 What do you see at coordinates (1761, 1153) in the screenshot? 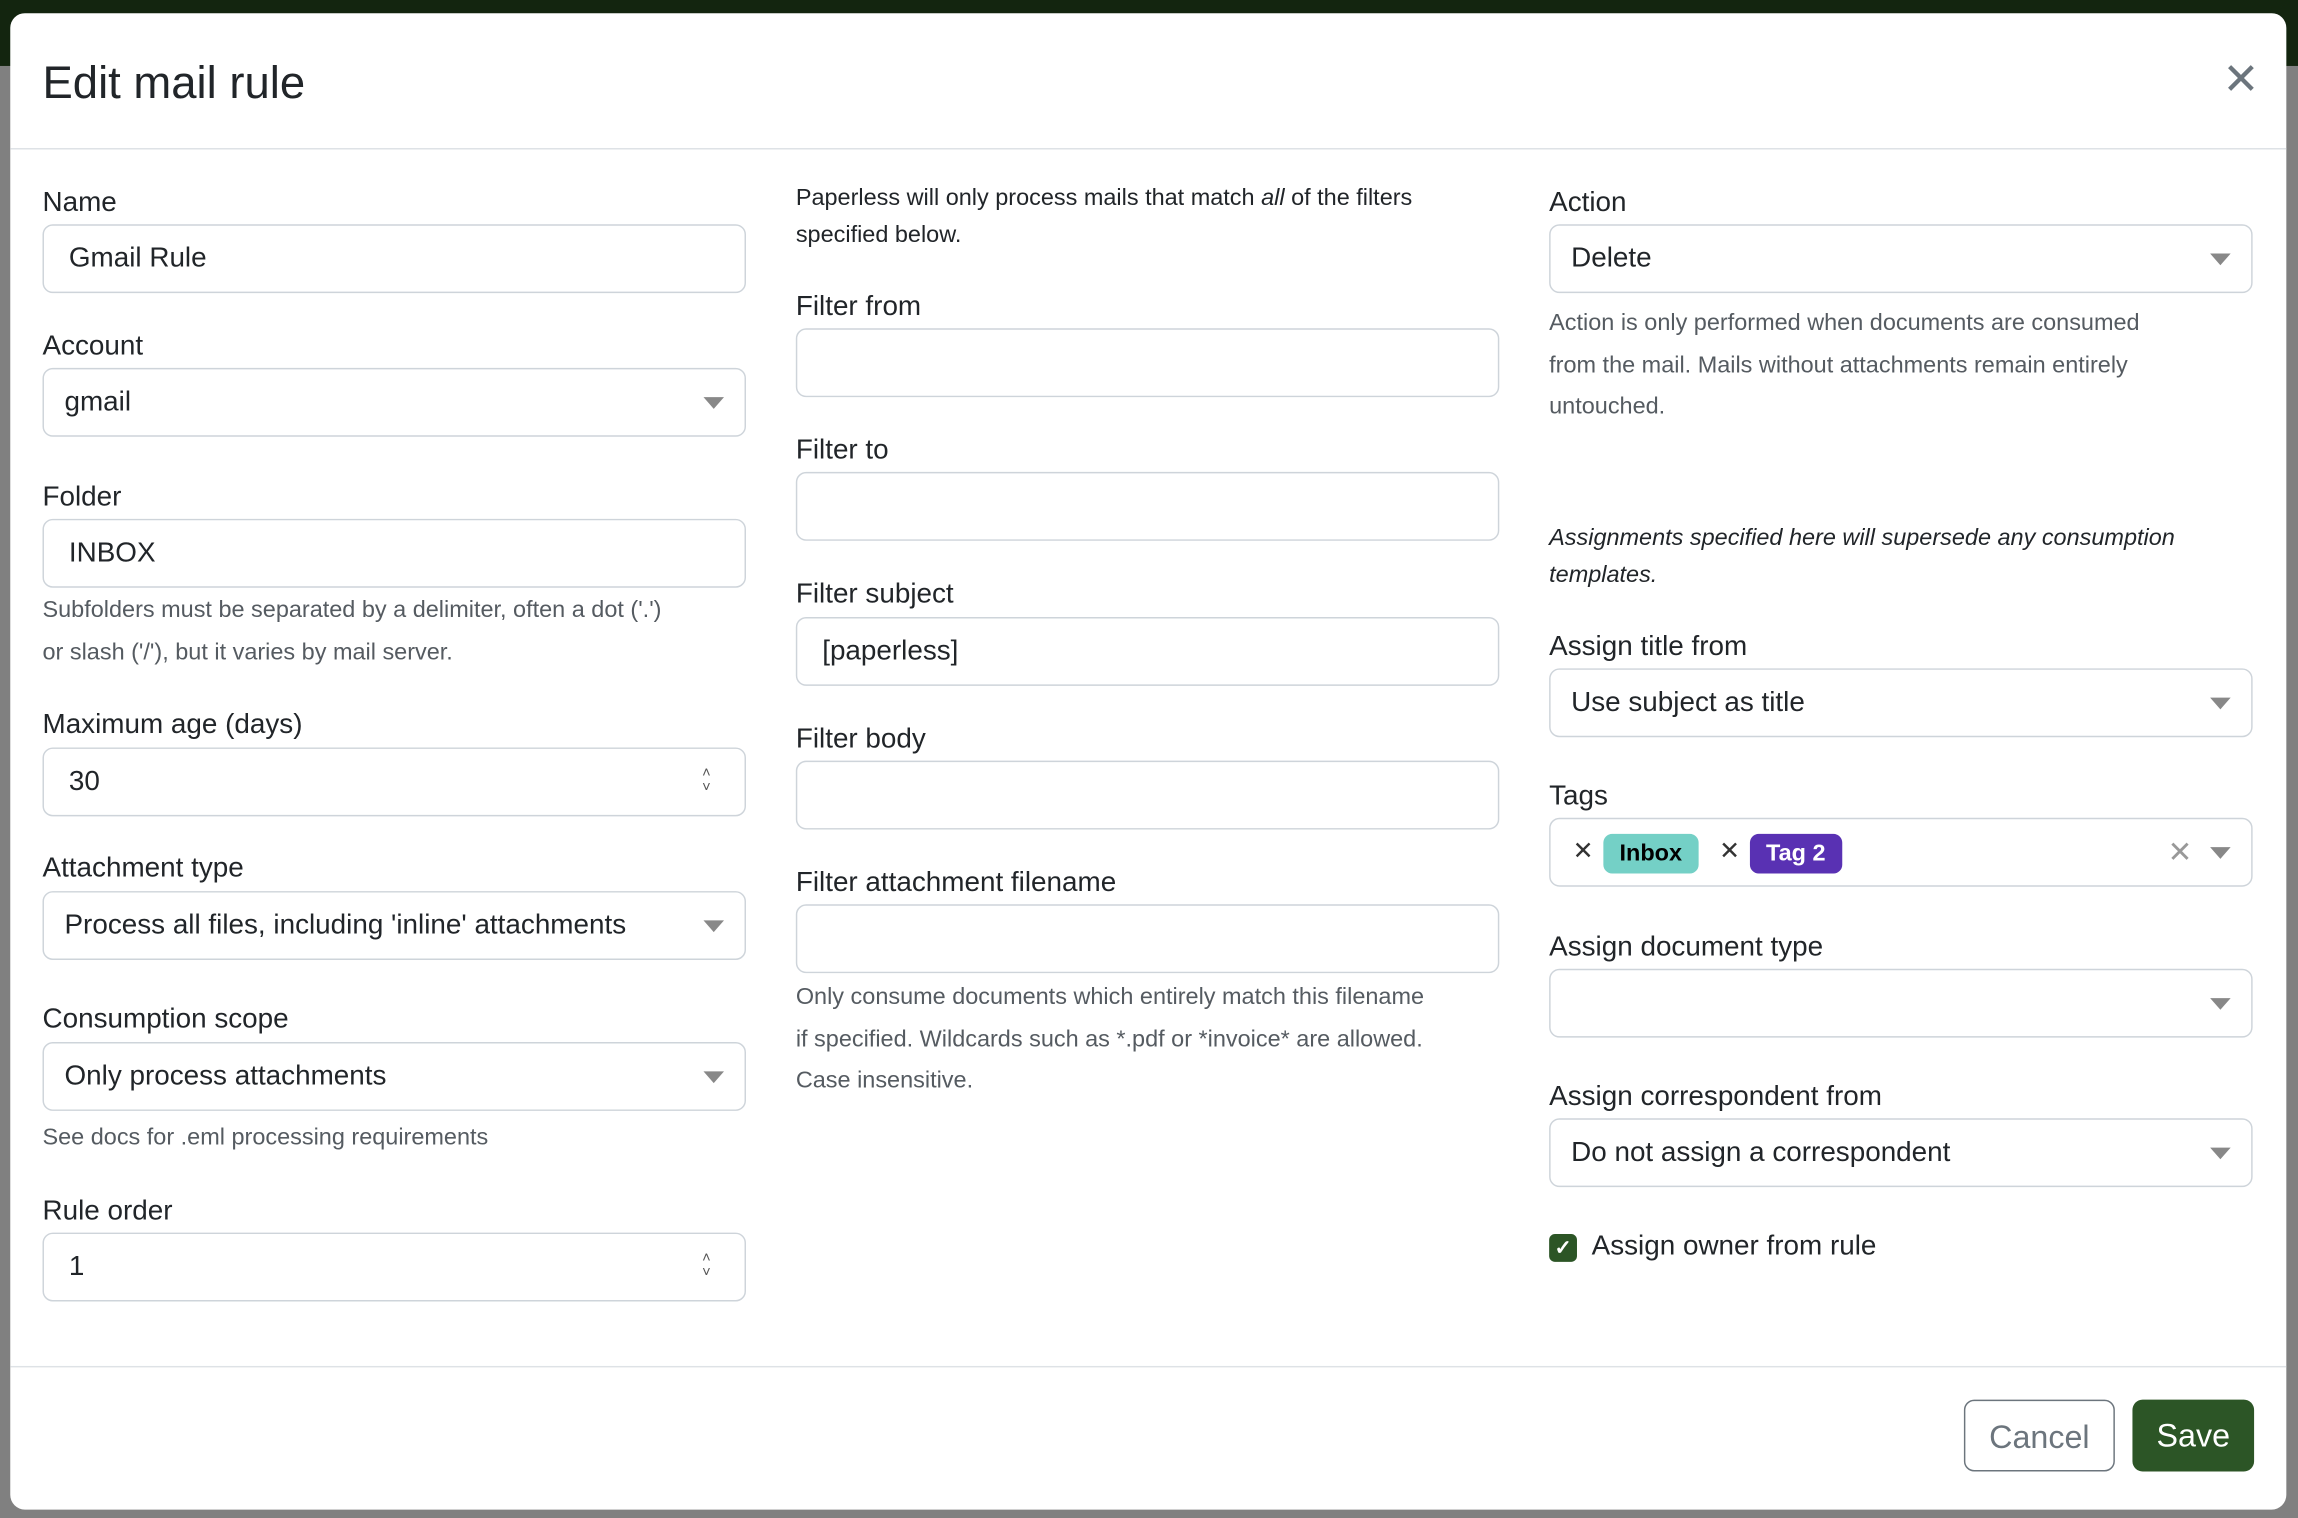
I see `assign-correspondent-value: Do not assign a correspondent` at bounding box center [1761, 1153].